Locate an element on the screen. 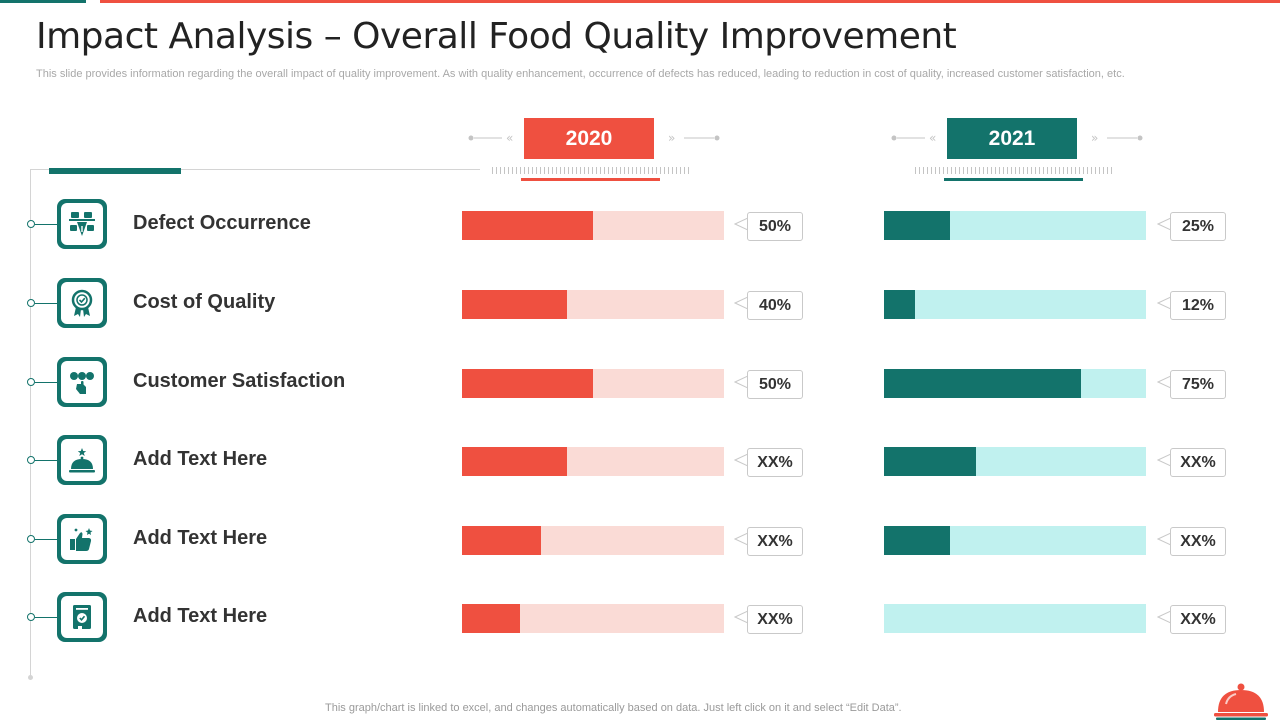 Image resolution: width=1280 pixels, height=720 pixels. row-label: Defect Occurrence is located at coordinates (222, 223).